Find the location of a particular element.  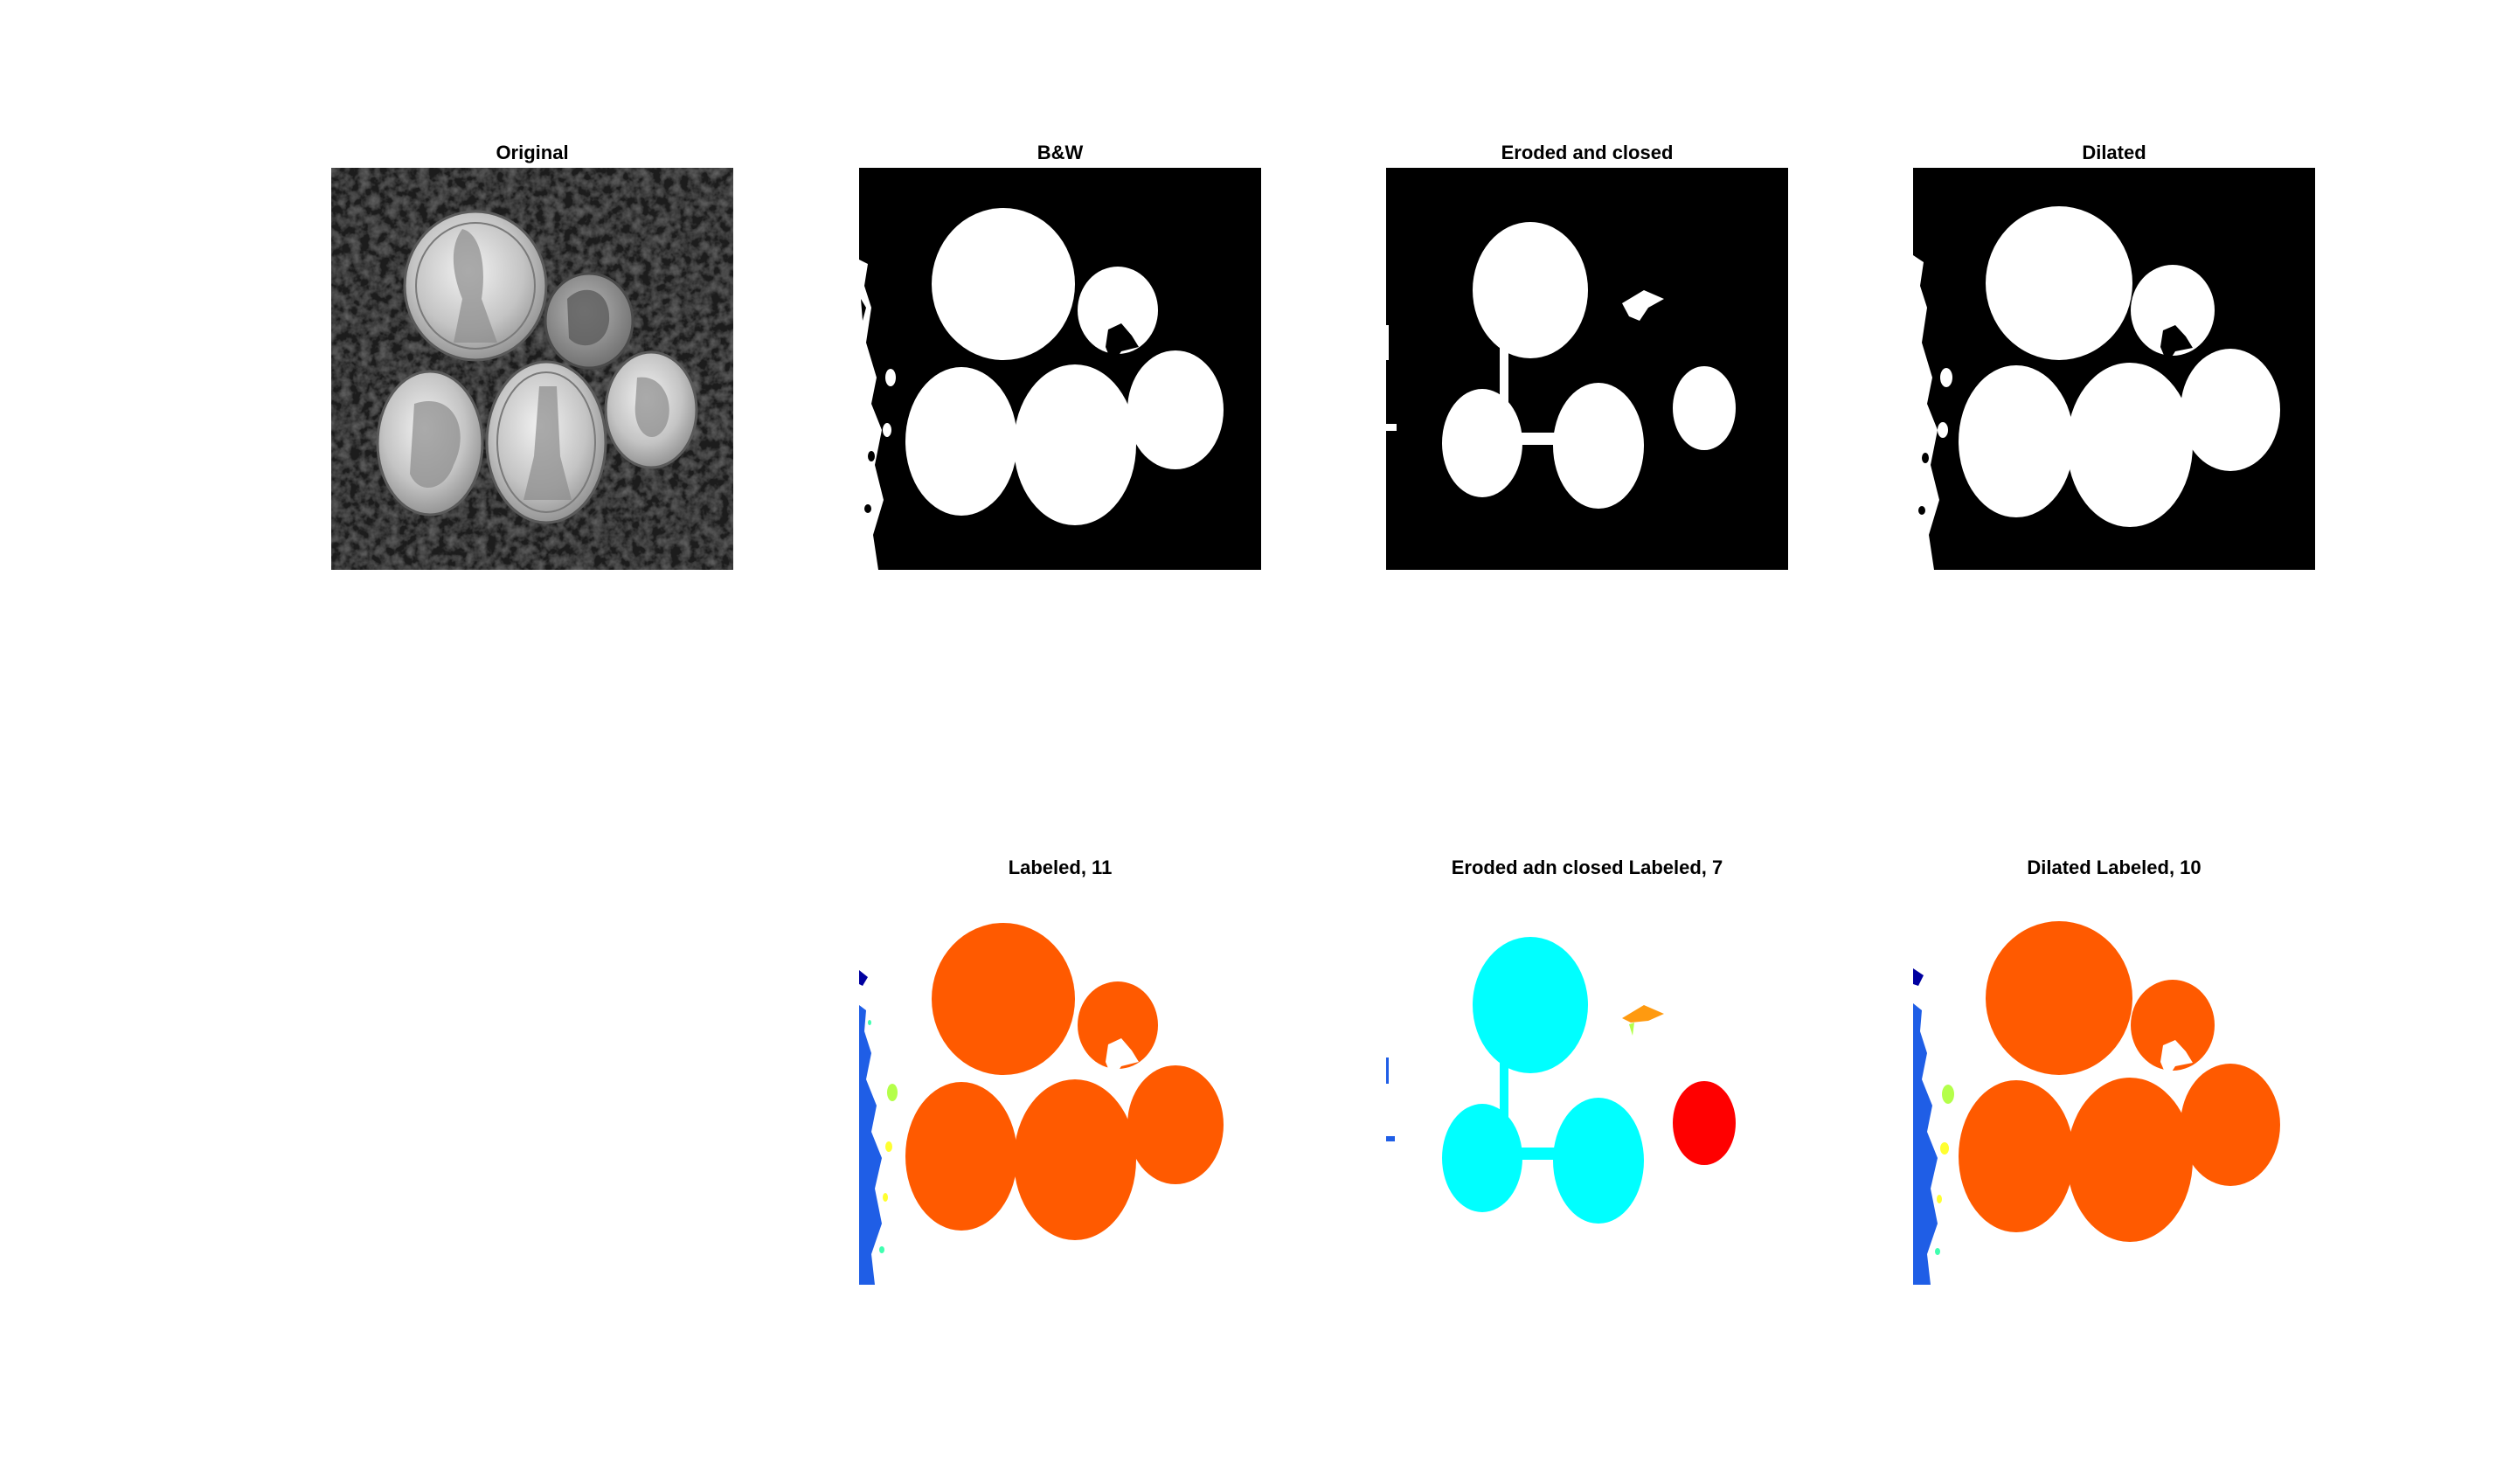

panel-title: Dilated Labeled, 10 is located at coordinates (2114, 867).